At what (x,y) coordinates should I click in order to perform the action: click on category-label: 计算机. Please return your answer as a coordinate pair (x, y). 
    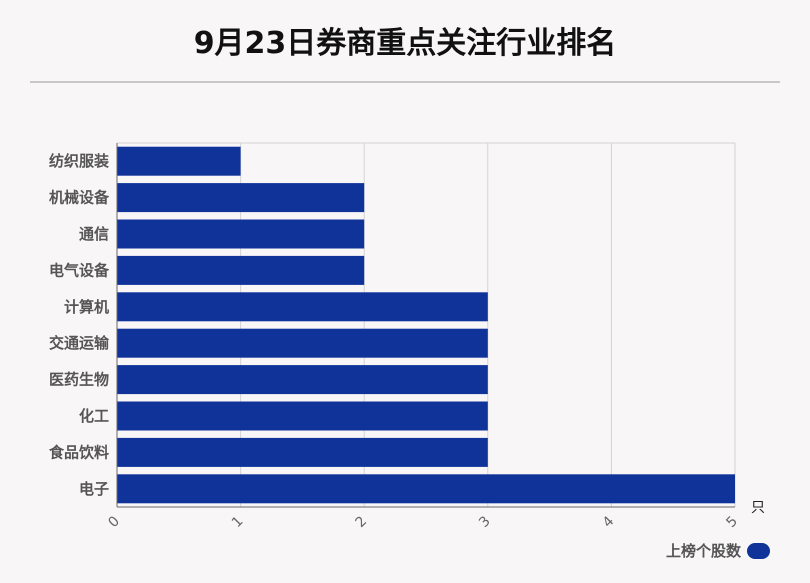
    Looking at the image, I should click on (86, 307).